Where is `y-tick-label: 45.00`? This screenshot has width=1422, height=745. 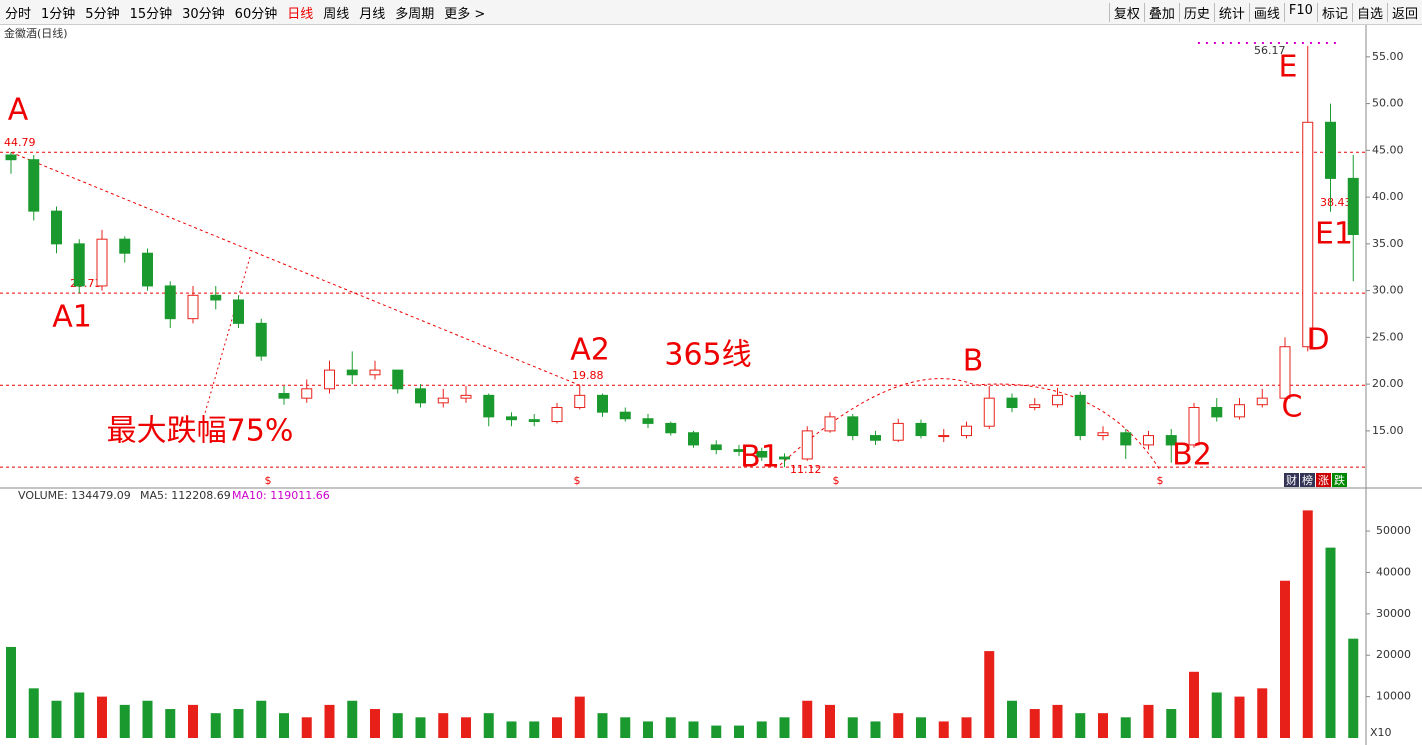
y-tick-label: 45.00 is located at coordinates (1388, 149).